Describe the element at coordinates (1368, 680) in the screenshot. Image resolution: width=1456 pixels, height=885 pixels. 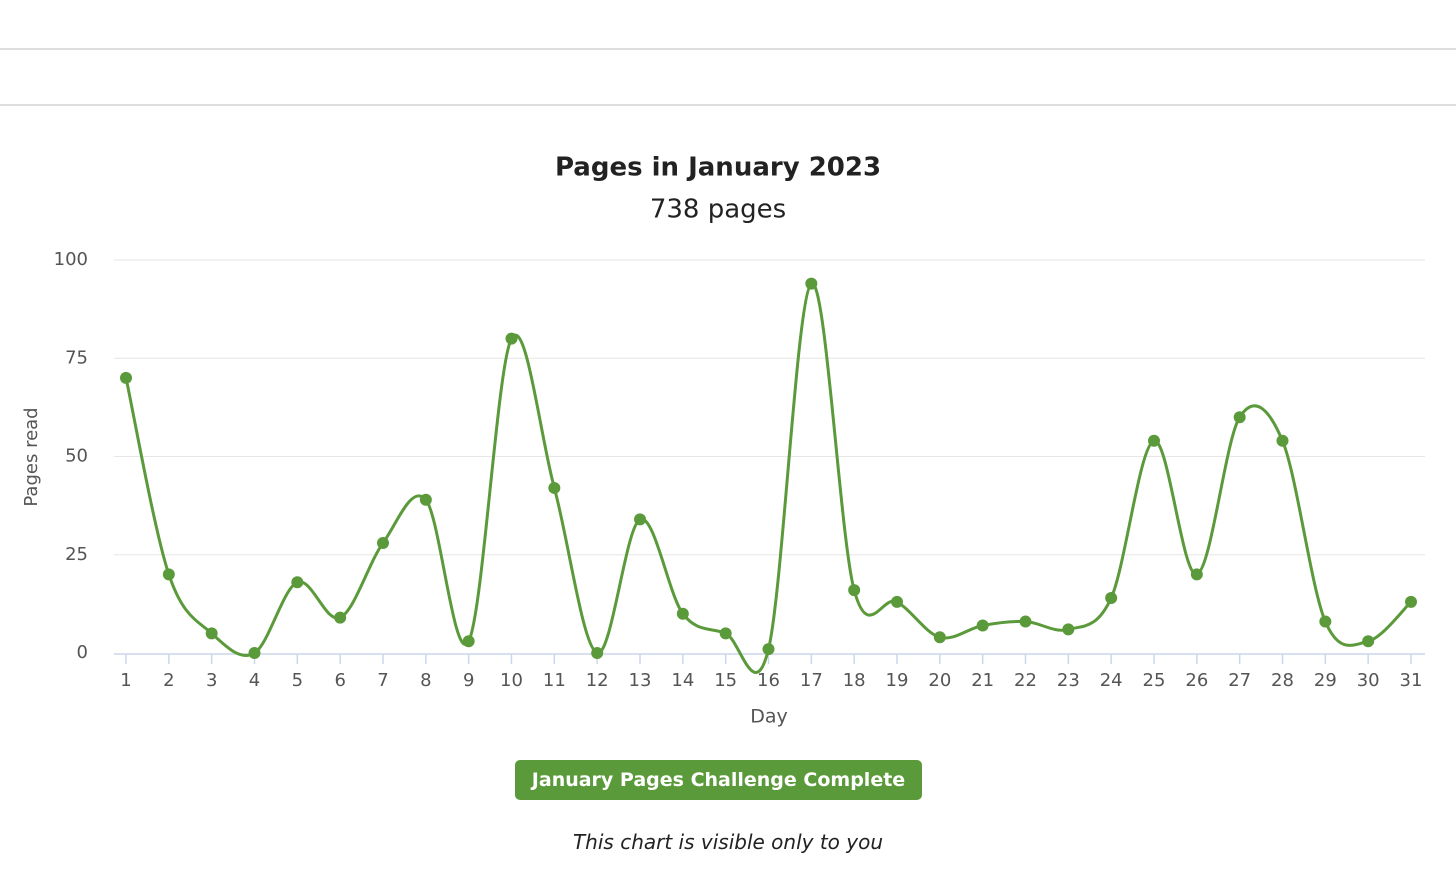
I see `x-tick-label: 30` at that location.